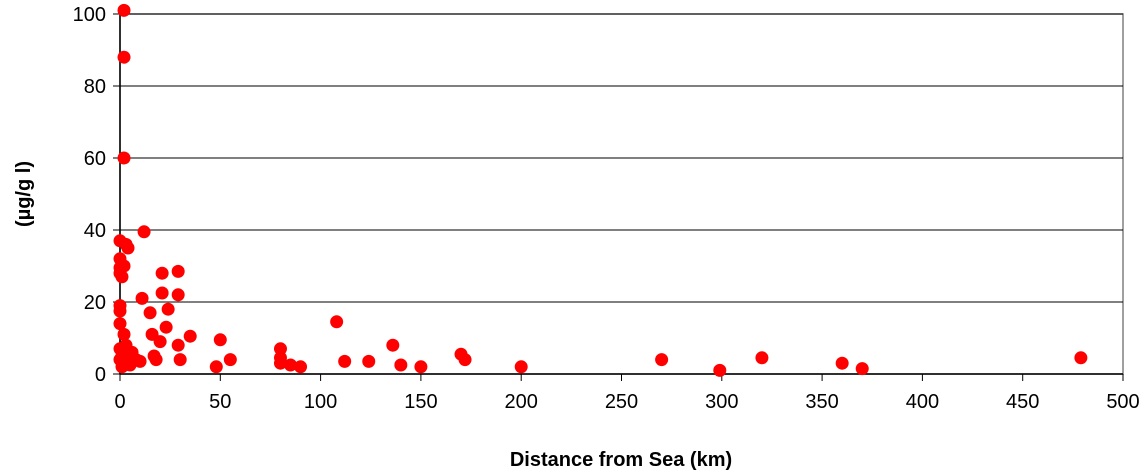  Describe the element at coordinates (95, 303) in the screenshot. I see `y-tick-label: 20` at that location.